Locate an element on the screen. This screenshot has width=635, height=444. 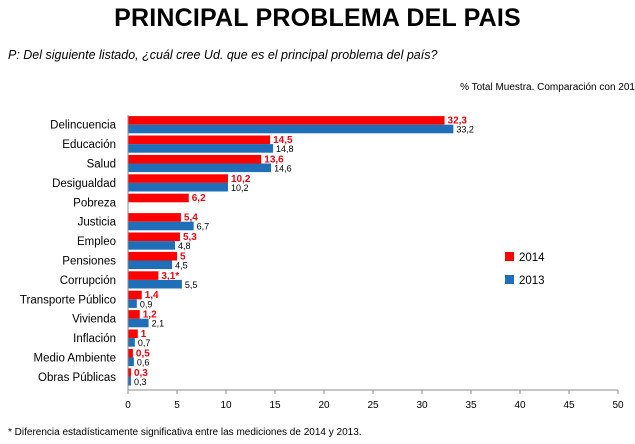
data-label-2014: 6,2 is located at coordinates (199, 198).